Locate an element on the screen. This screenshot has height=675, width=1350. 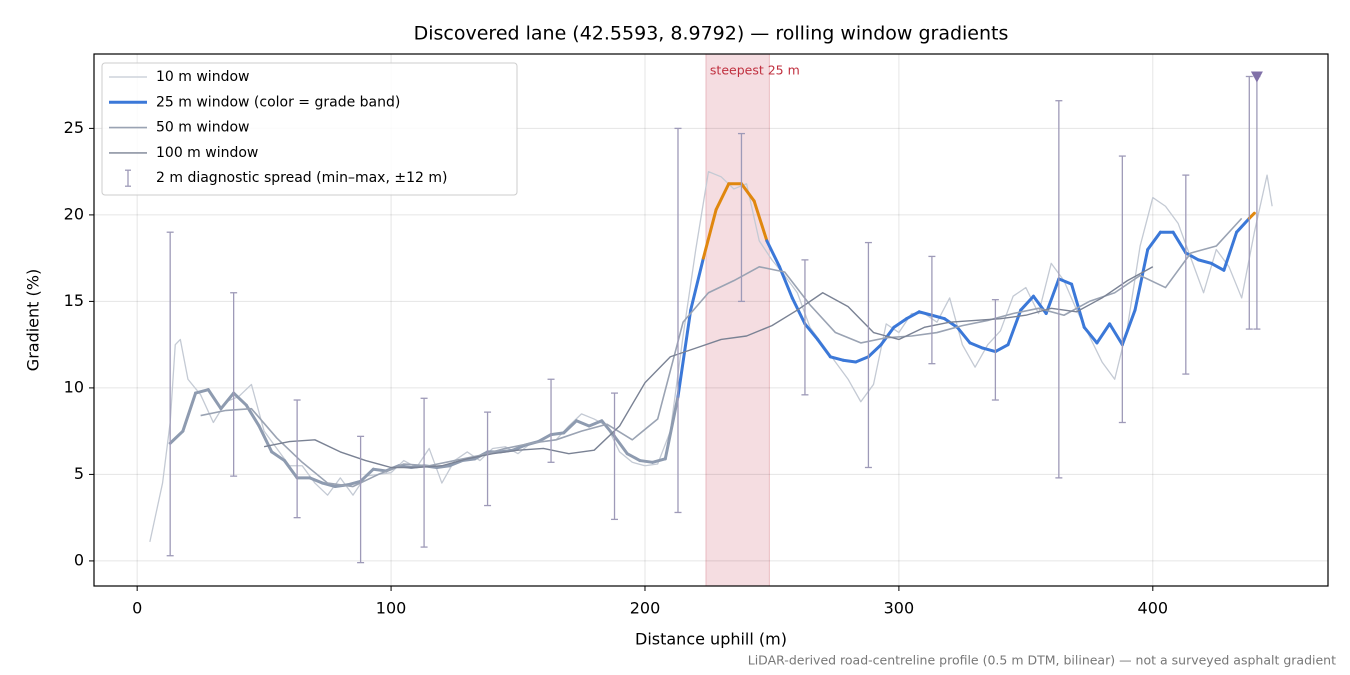
legend-label: 25 m window (color = grade band) is located at coordinates (278, 102).